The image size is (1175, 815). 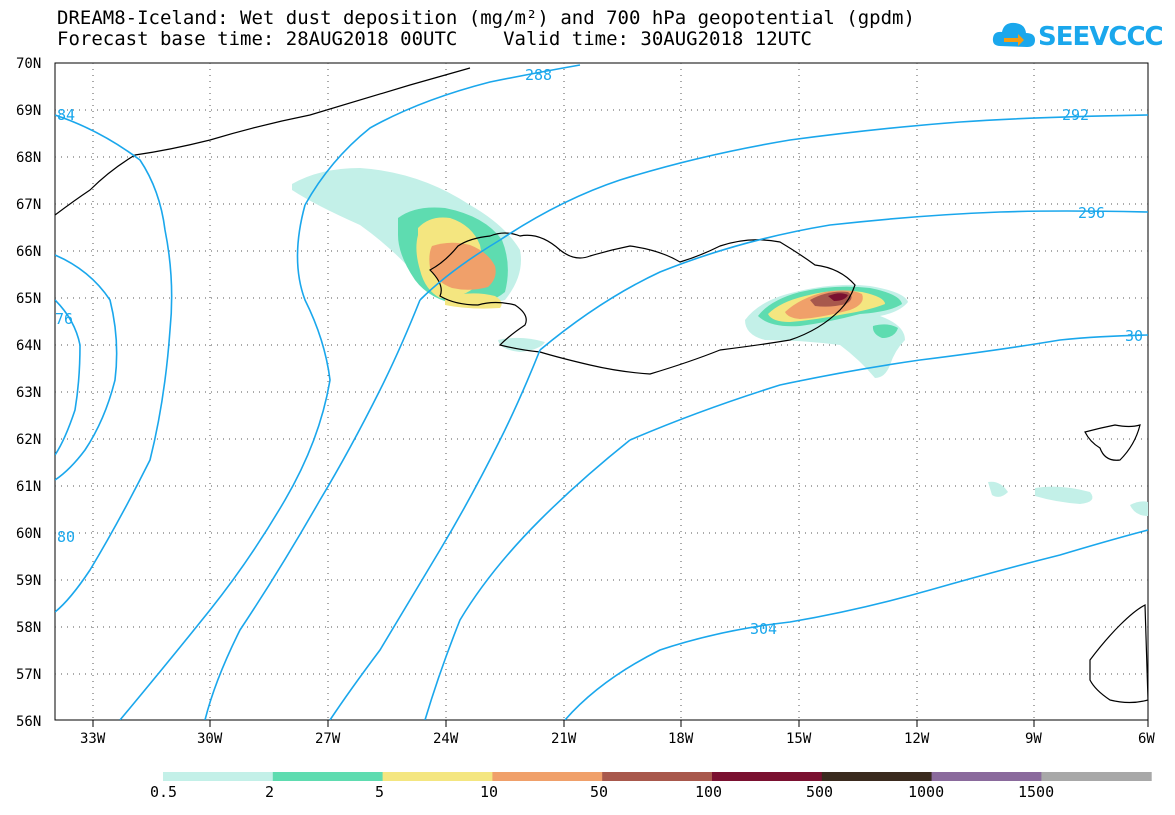 I want to click on cloud-arrow-icon, so click(x=1013, y=34).